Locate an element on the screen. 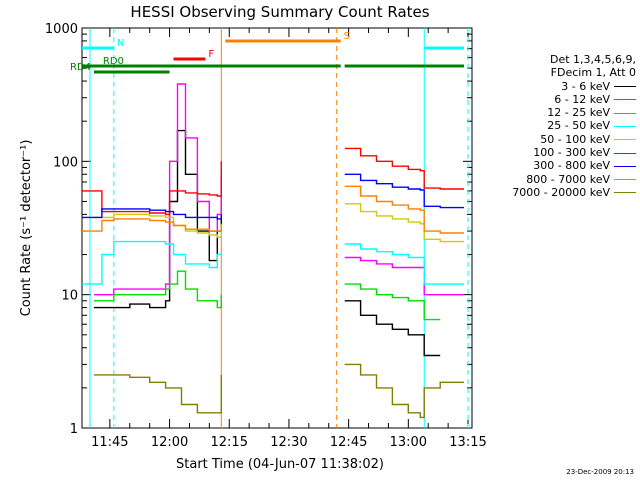  series-line-25-50kev is located at coordinates (273, 262).